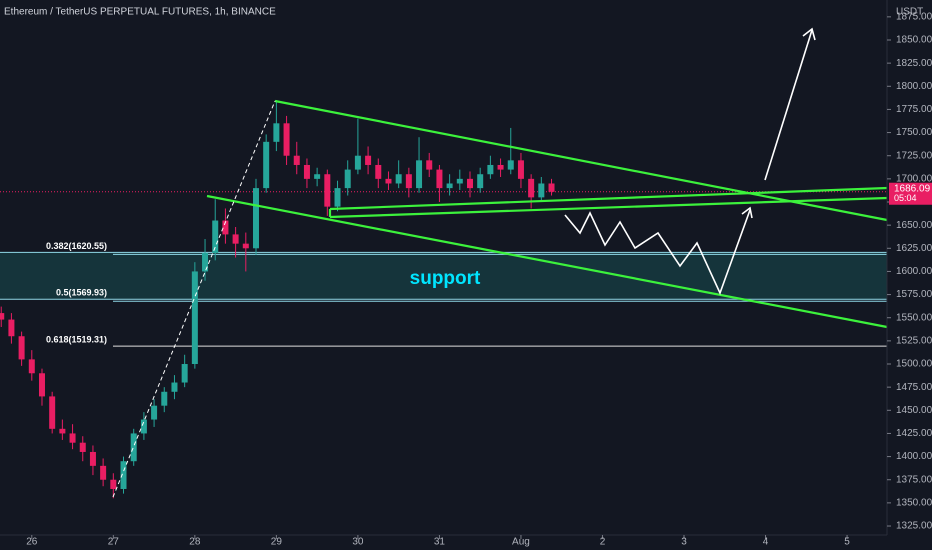  What do you see at coordinates (914, 433) in the screenshot?
I see `y-tick-label: 1425.00` at bounding box center [914, 433].